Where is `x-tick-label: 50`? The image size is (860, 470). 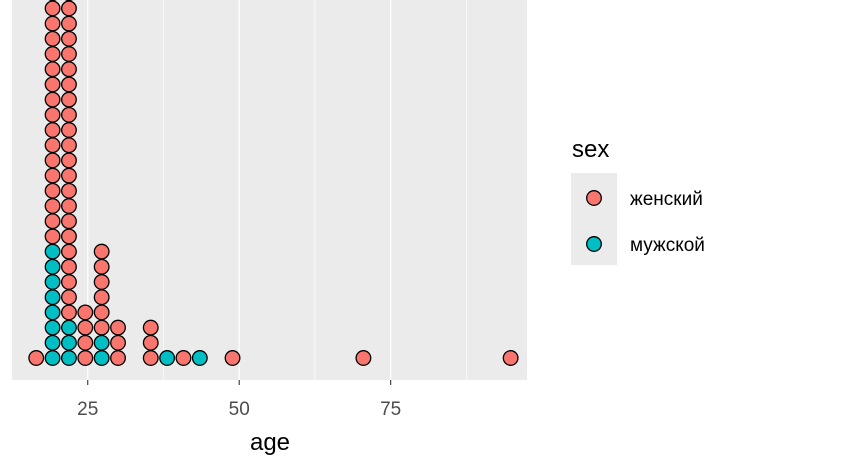 x-tick-label: 50 is located at coordinates (239, 409).